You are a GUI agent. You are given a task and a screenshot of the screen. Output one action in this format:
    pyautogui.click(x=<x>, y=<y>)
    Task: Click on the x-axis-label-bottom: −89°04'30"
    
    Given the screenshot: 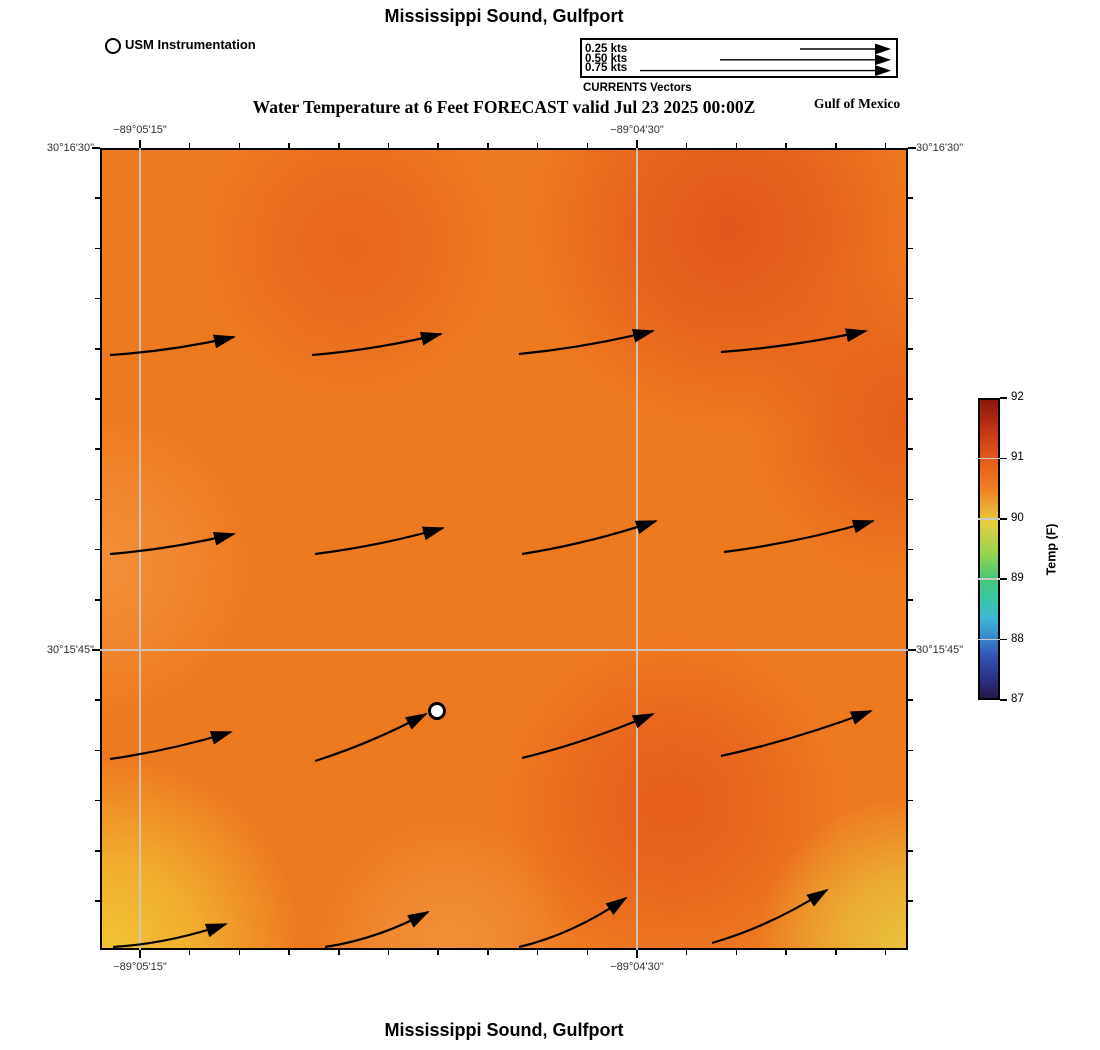 What is the action you would take?
    pyautogui.click(x=637, y=967)
    